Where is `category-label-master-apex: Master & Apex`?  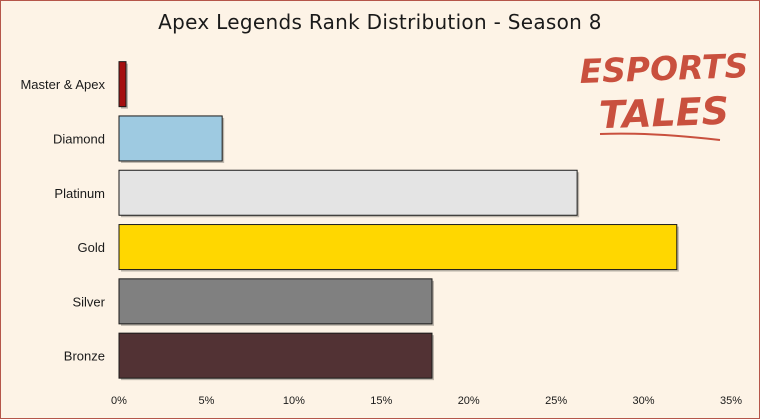 category-label-master-apex: Master & Apex is located at coordinates (62, 84).